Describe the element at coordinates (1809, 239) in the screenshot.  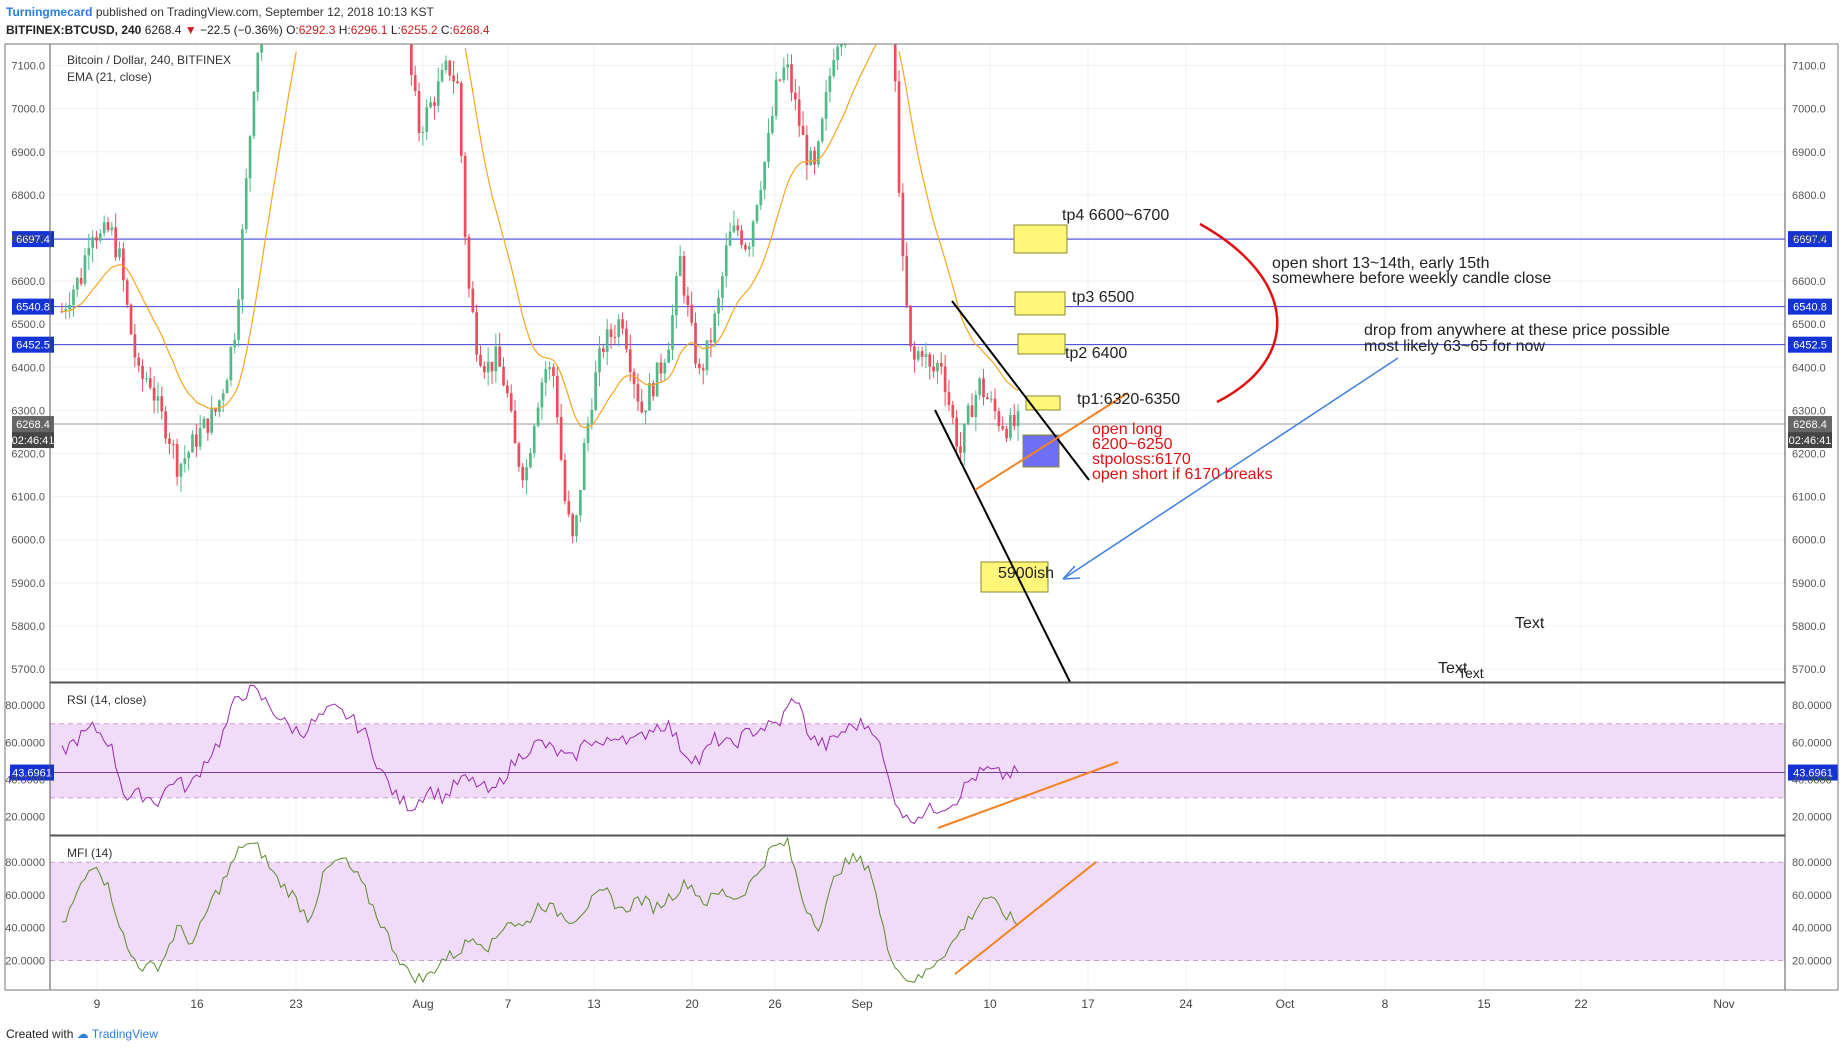
I see `y-tick-label-right: 6700.0` at that location.